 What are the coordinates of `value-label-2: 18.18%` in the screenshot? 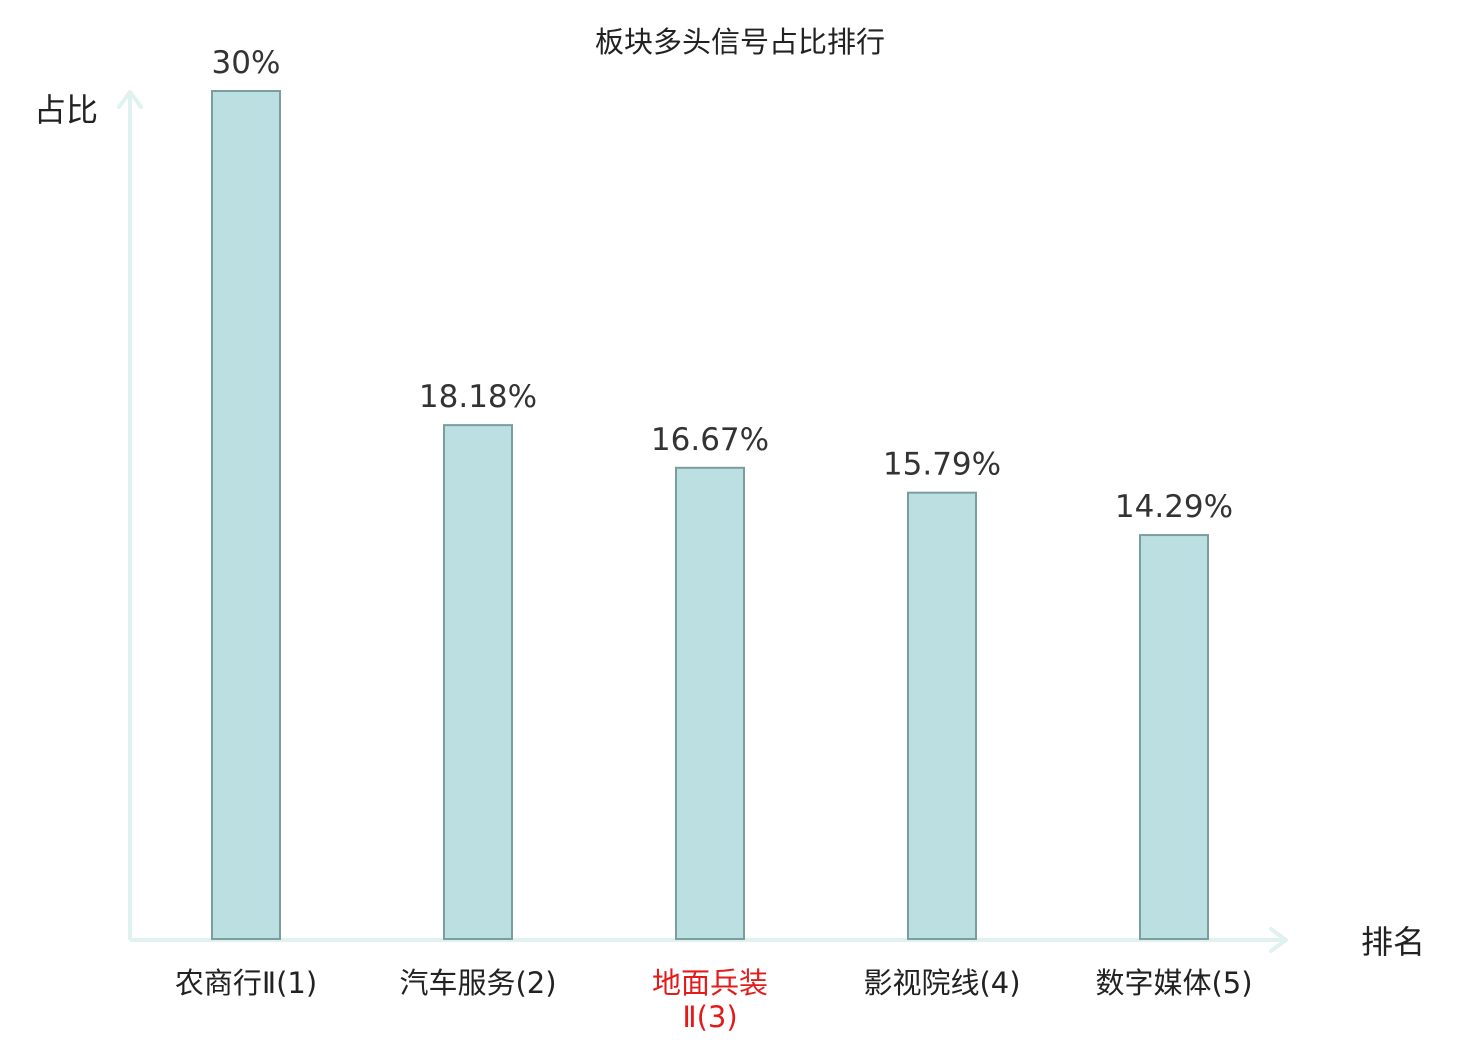 It's located at (478, 397).